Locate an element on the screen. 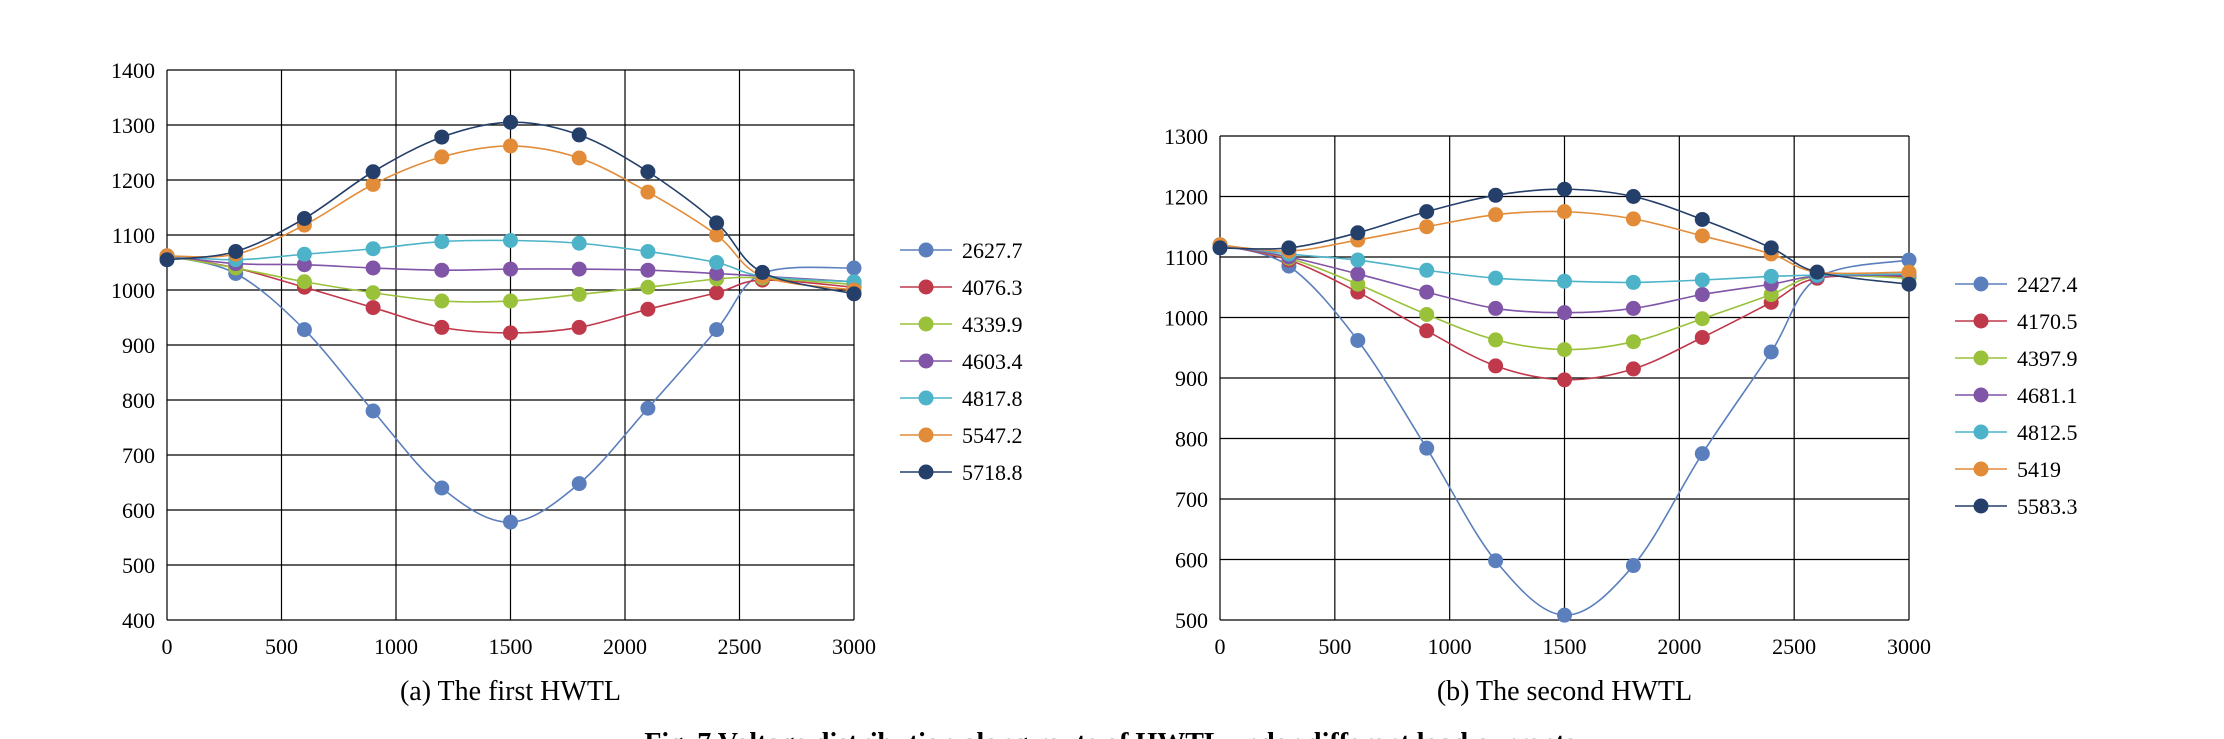  legend-label: 4339.9 is located at coordinates (992, 324).